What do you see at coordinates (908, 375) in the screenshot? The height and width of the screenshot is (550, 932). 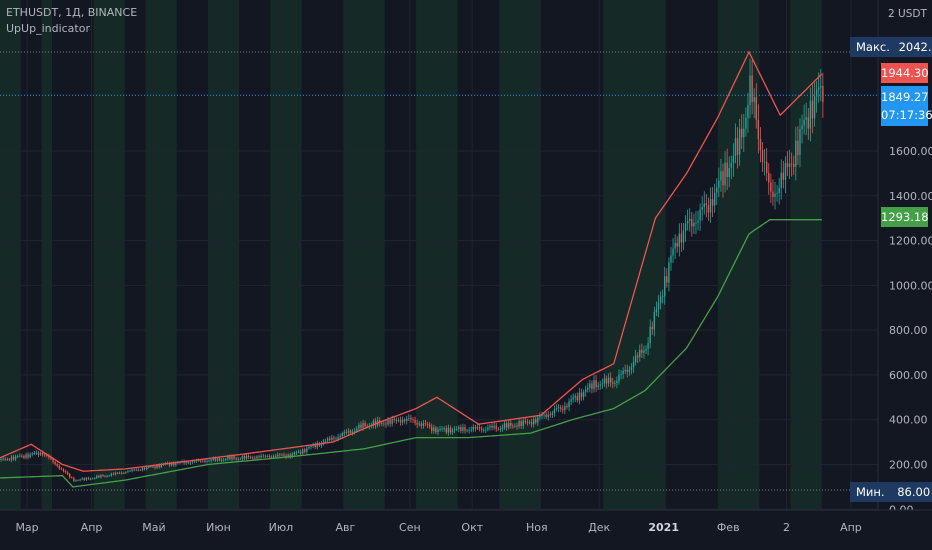 I see `price-tick-label: 600.00` at bounding box center [908, 375].